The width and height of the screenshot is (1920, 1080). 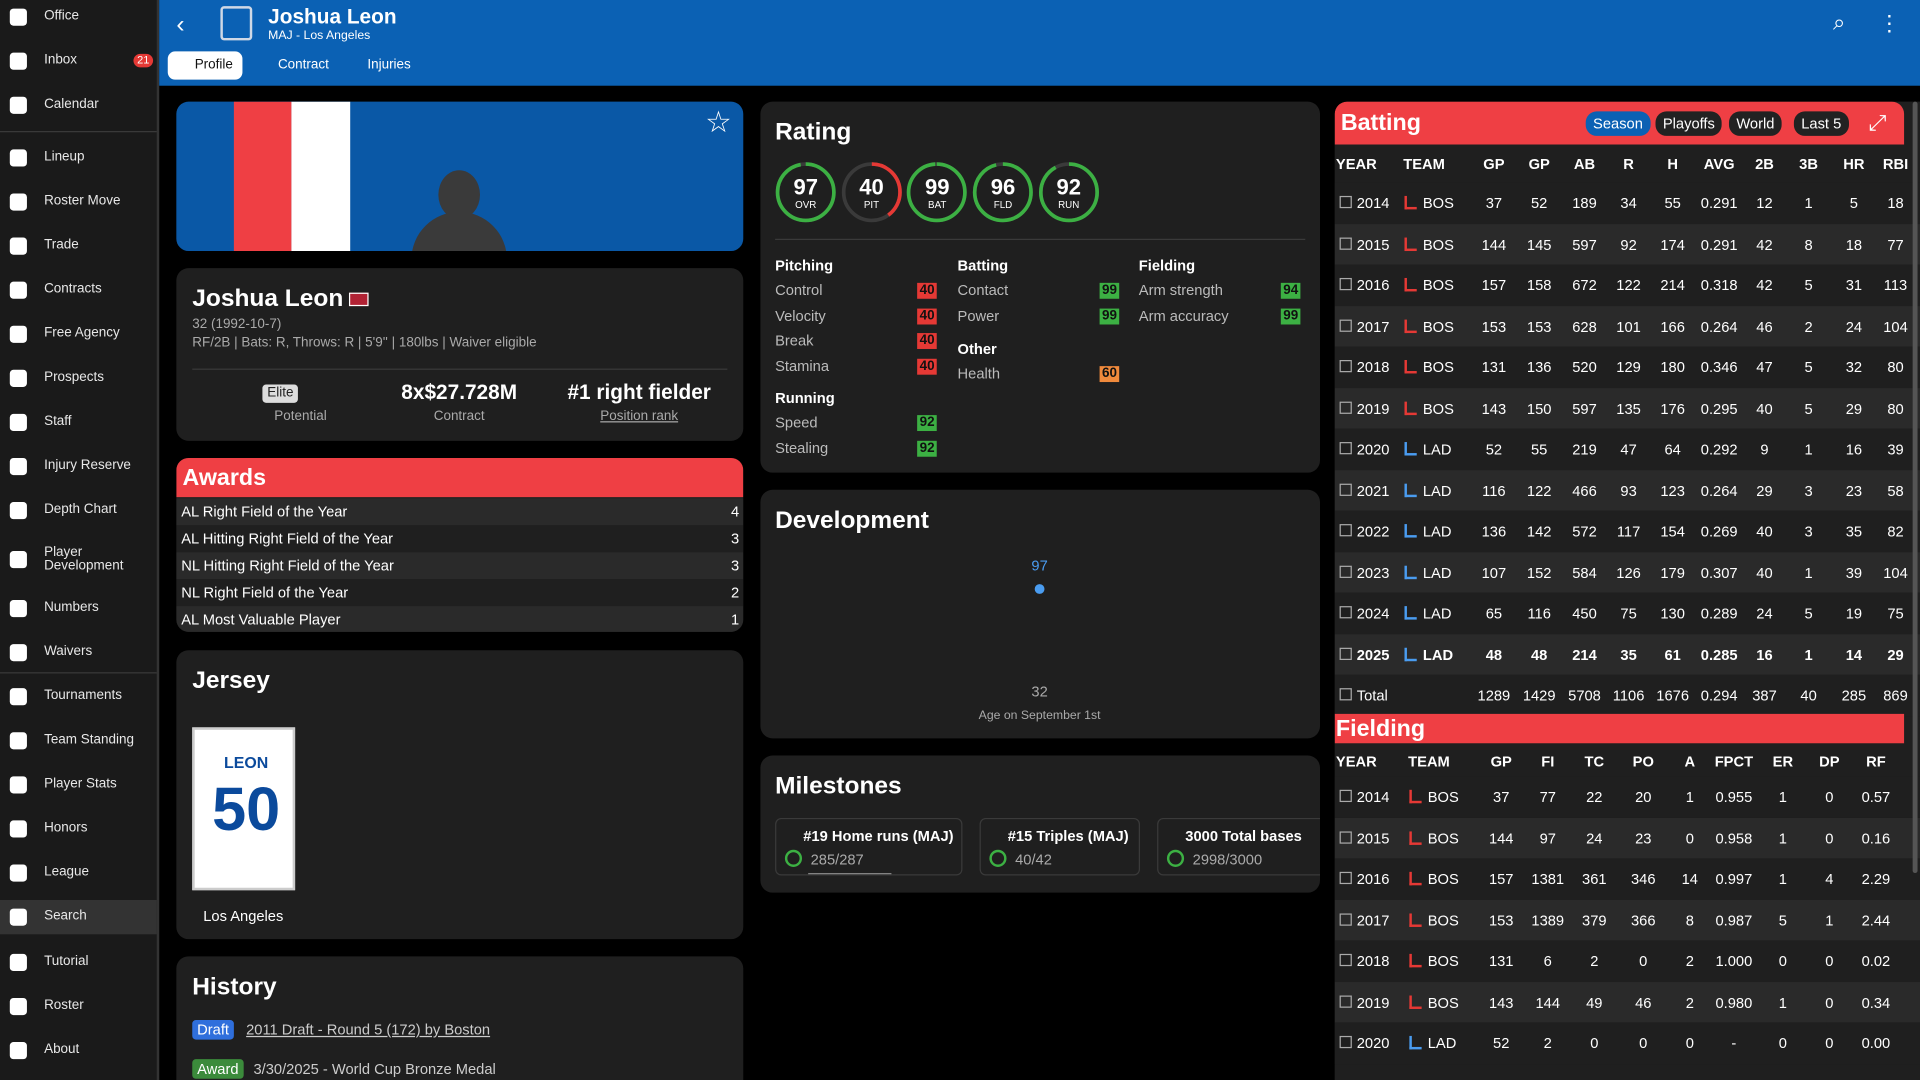 I want to click on stat-tab: Season, so click(x=1618, y=123).